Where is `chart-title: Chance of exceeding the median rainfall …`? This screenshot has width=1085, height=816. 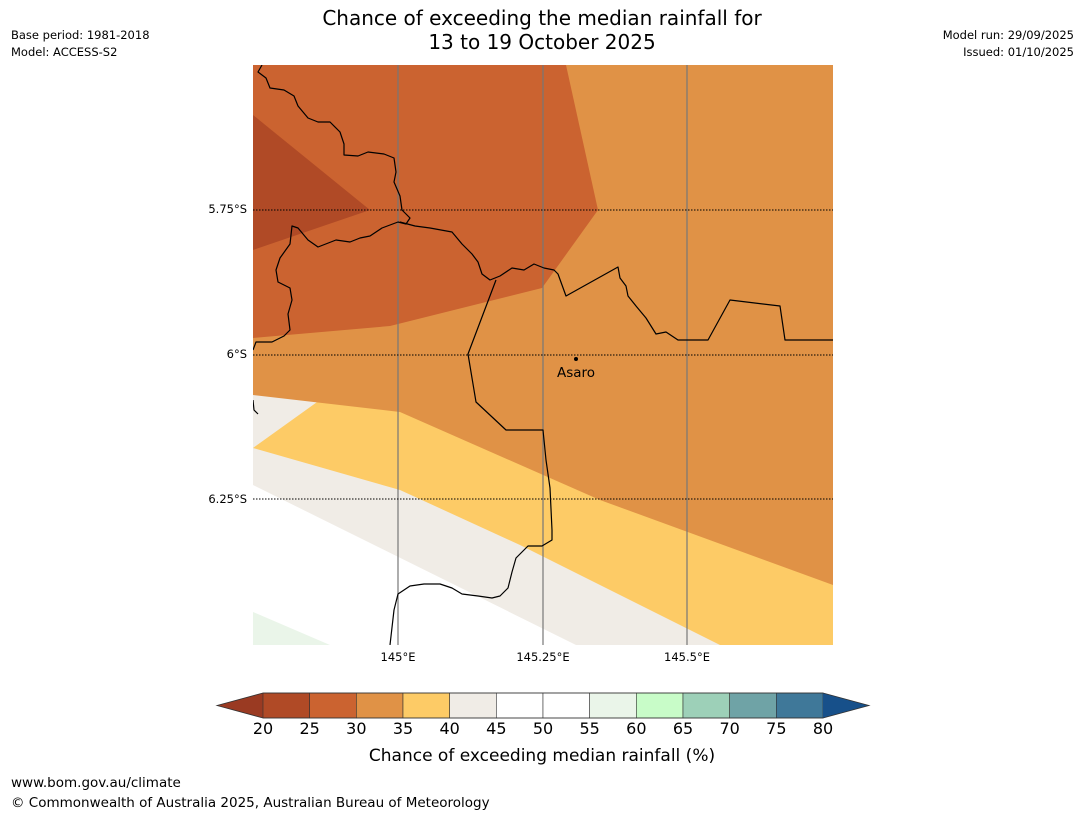
chart-title: Chance of exceeding the median rainfall … is located at coordinates (542, 30).